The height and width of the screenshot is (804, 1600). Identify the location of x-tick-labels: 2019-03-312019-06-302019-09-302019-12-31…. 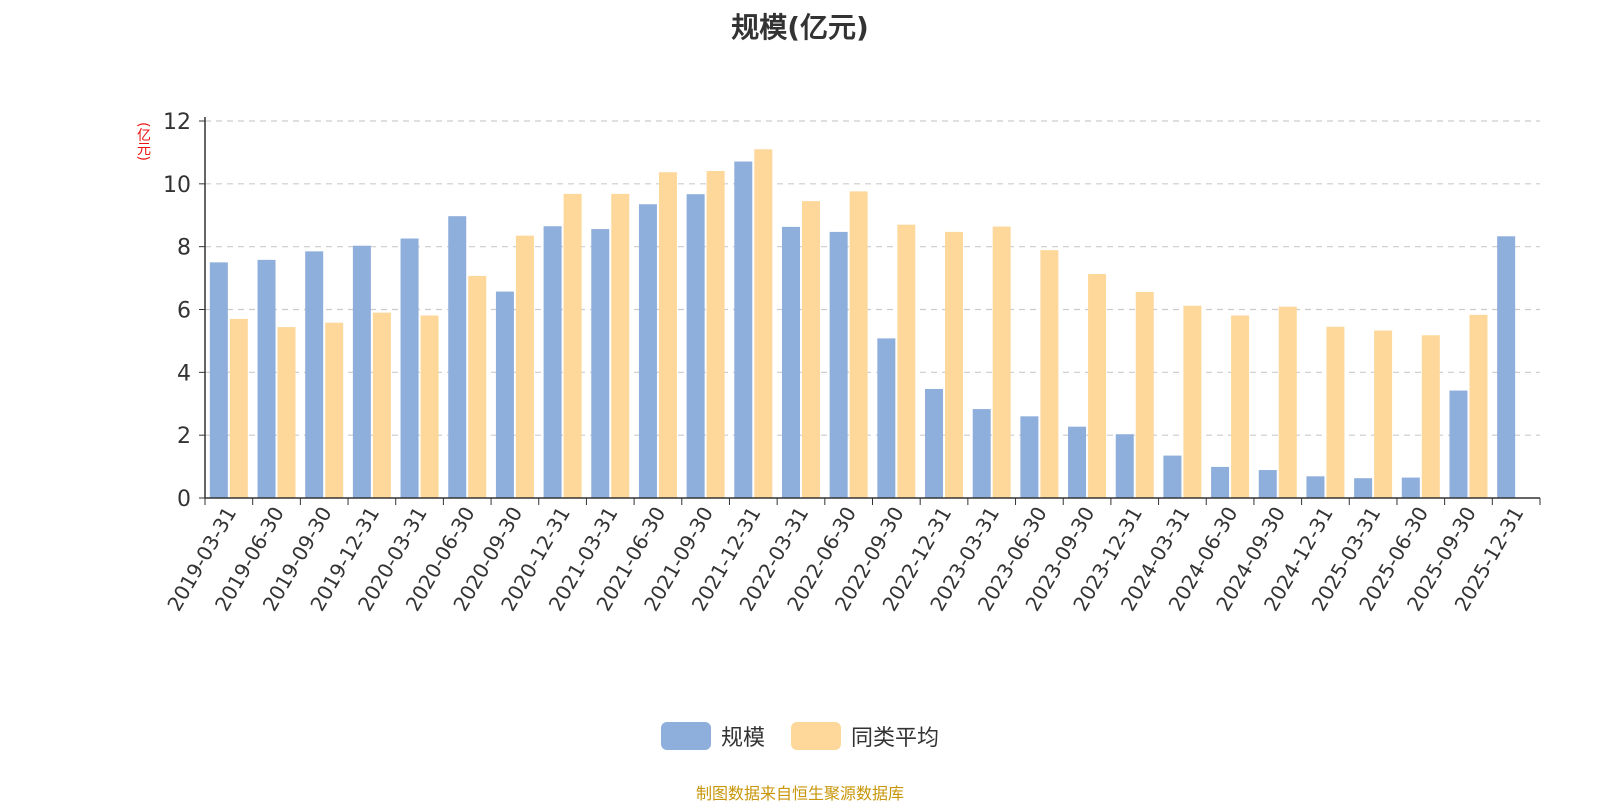
(845, 558).